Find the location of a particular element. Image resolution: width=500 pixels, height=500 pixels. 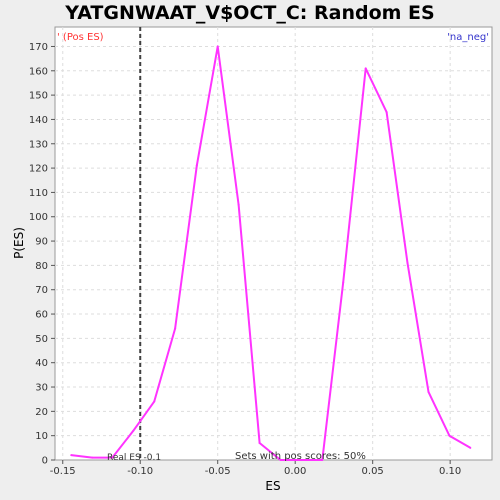

real-es-label: Real ES -0.1 is located at coordinates (134, 458).